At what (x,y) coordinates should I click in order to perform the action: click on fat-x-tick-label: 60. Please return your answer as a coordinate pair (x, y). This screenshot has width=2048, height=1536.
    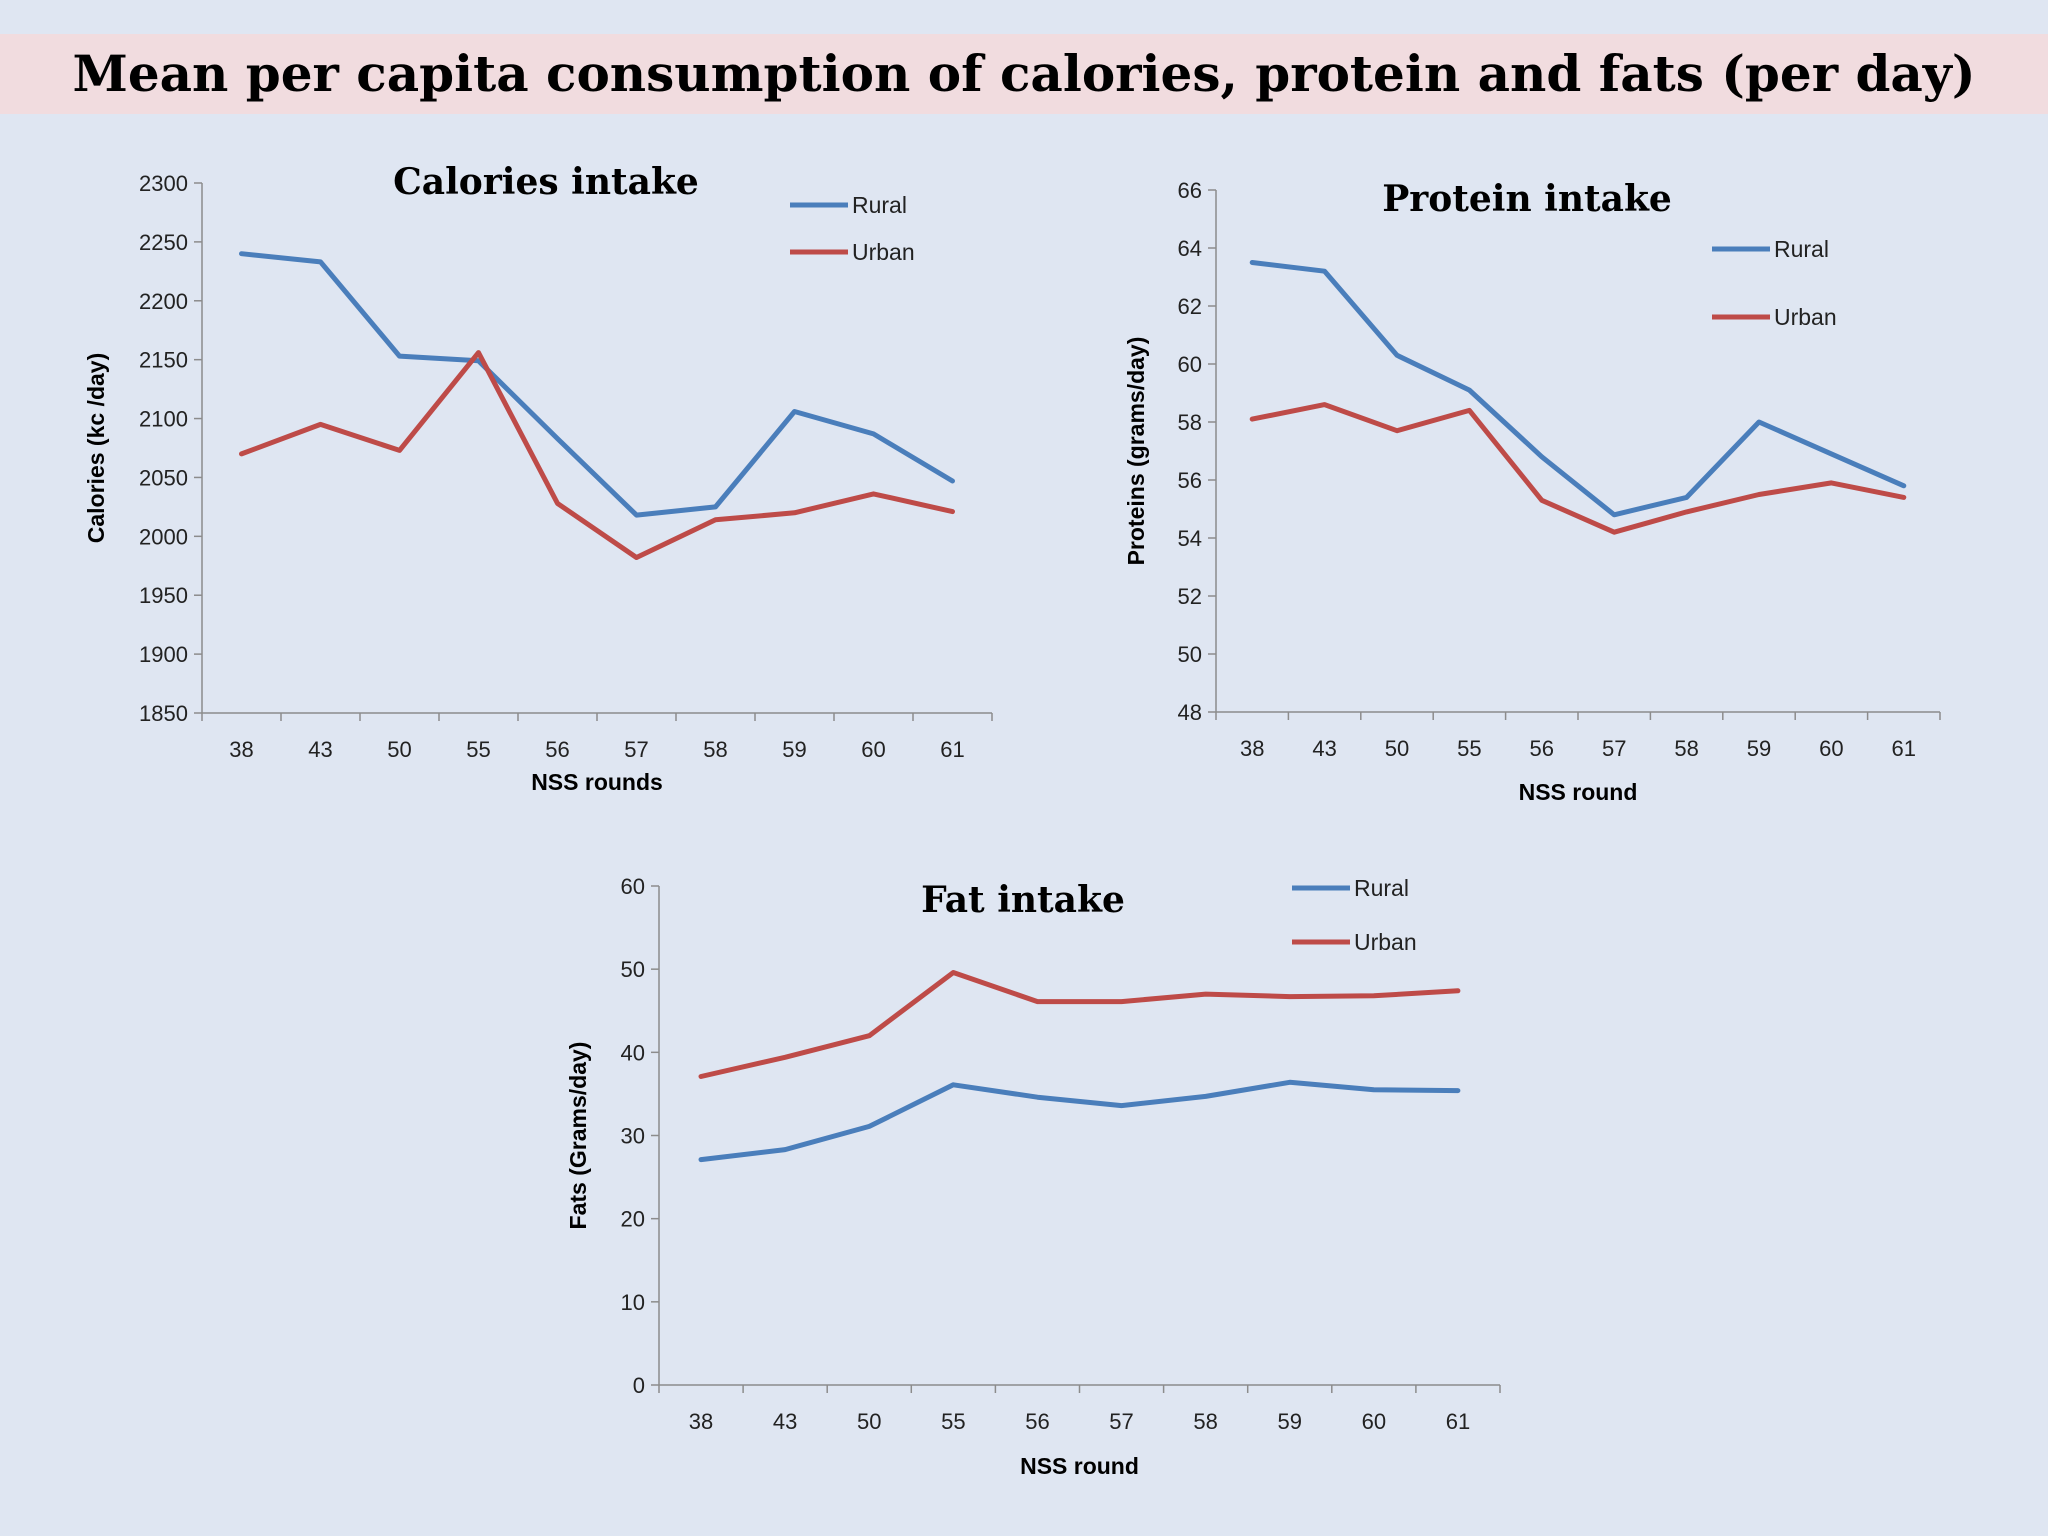
    Looking at the image, I should click on (1374, 1421).